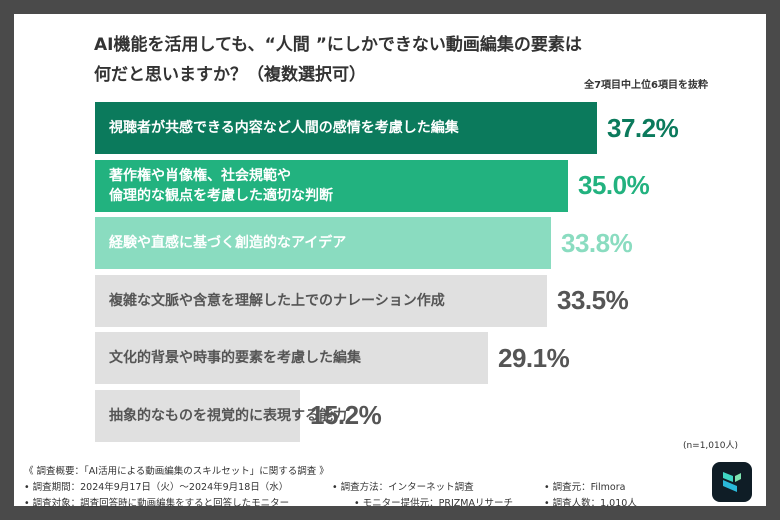 The width and height of the screenshot is (780, 520). What do you see at coordinates (534, 357) in the screenshot?
I see `bar-value-label: 29.1%` at bounding box center [534, 357].